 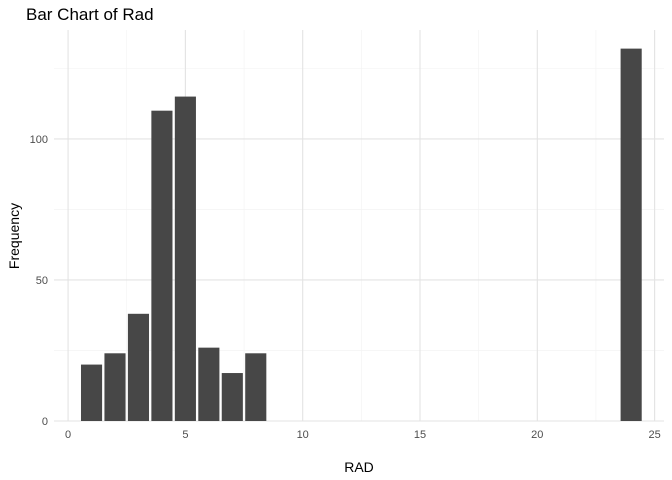 I want to click on y-axis-title: Frequency, so click(x=14, y=236).